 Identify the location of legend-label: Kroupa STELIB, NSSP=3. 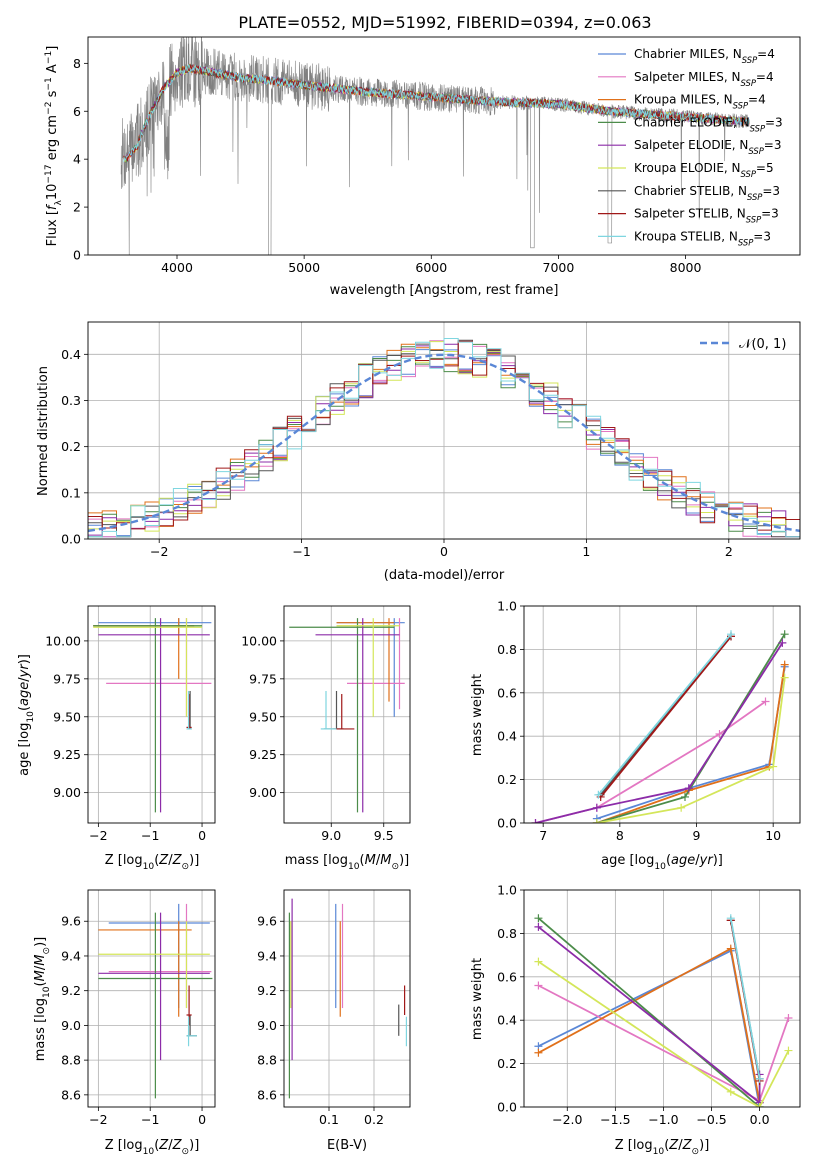
(702, 238).